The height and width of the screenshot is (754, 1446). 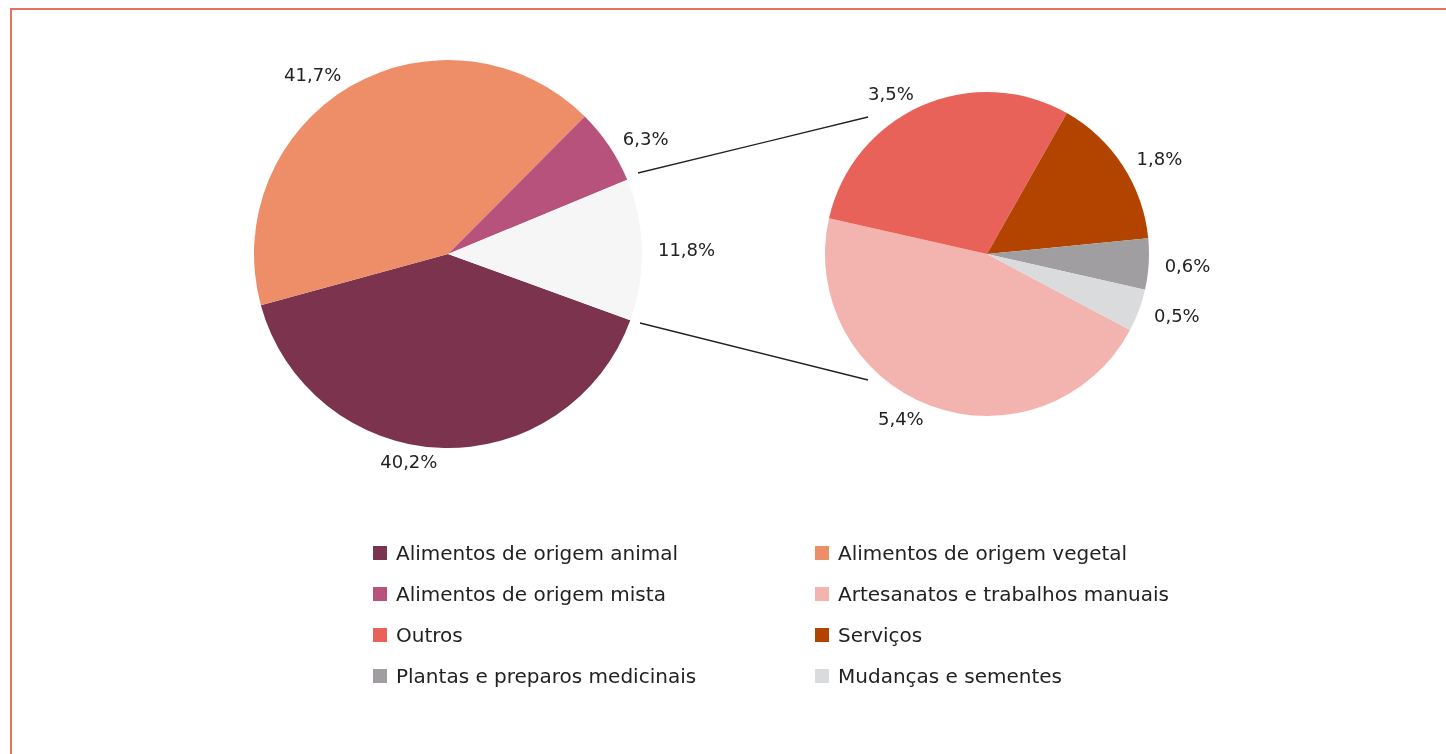 What do you see at coordinates (1187, 265) in the screenshot?
I see `data-label: 0,6%` at bounding box center [1187, 265].